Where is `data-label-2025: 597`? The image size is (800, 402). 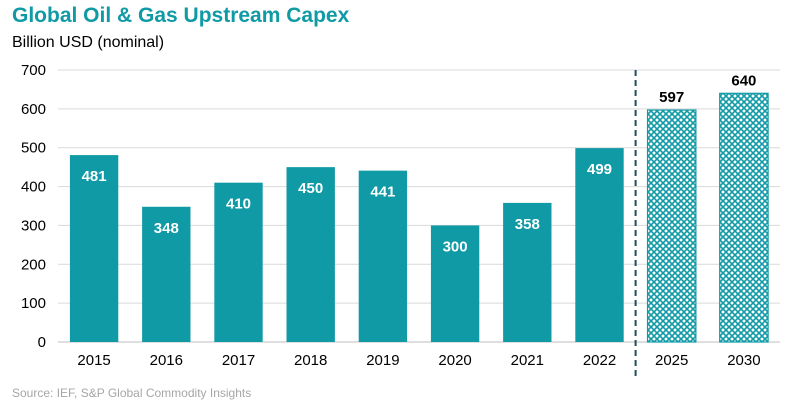 data-label-2025: 597 is located at coordinates (671, 97).